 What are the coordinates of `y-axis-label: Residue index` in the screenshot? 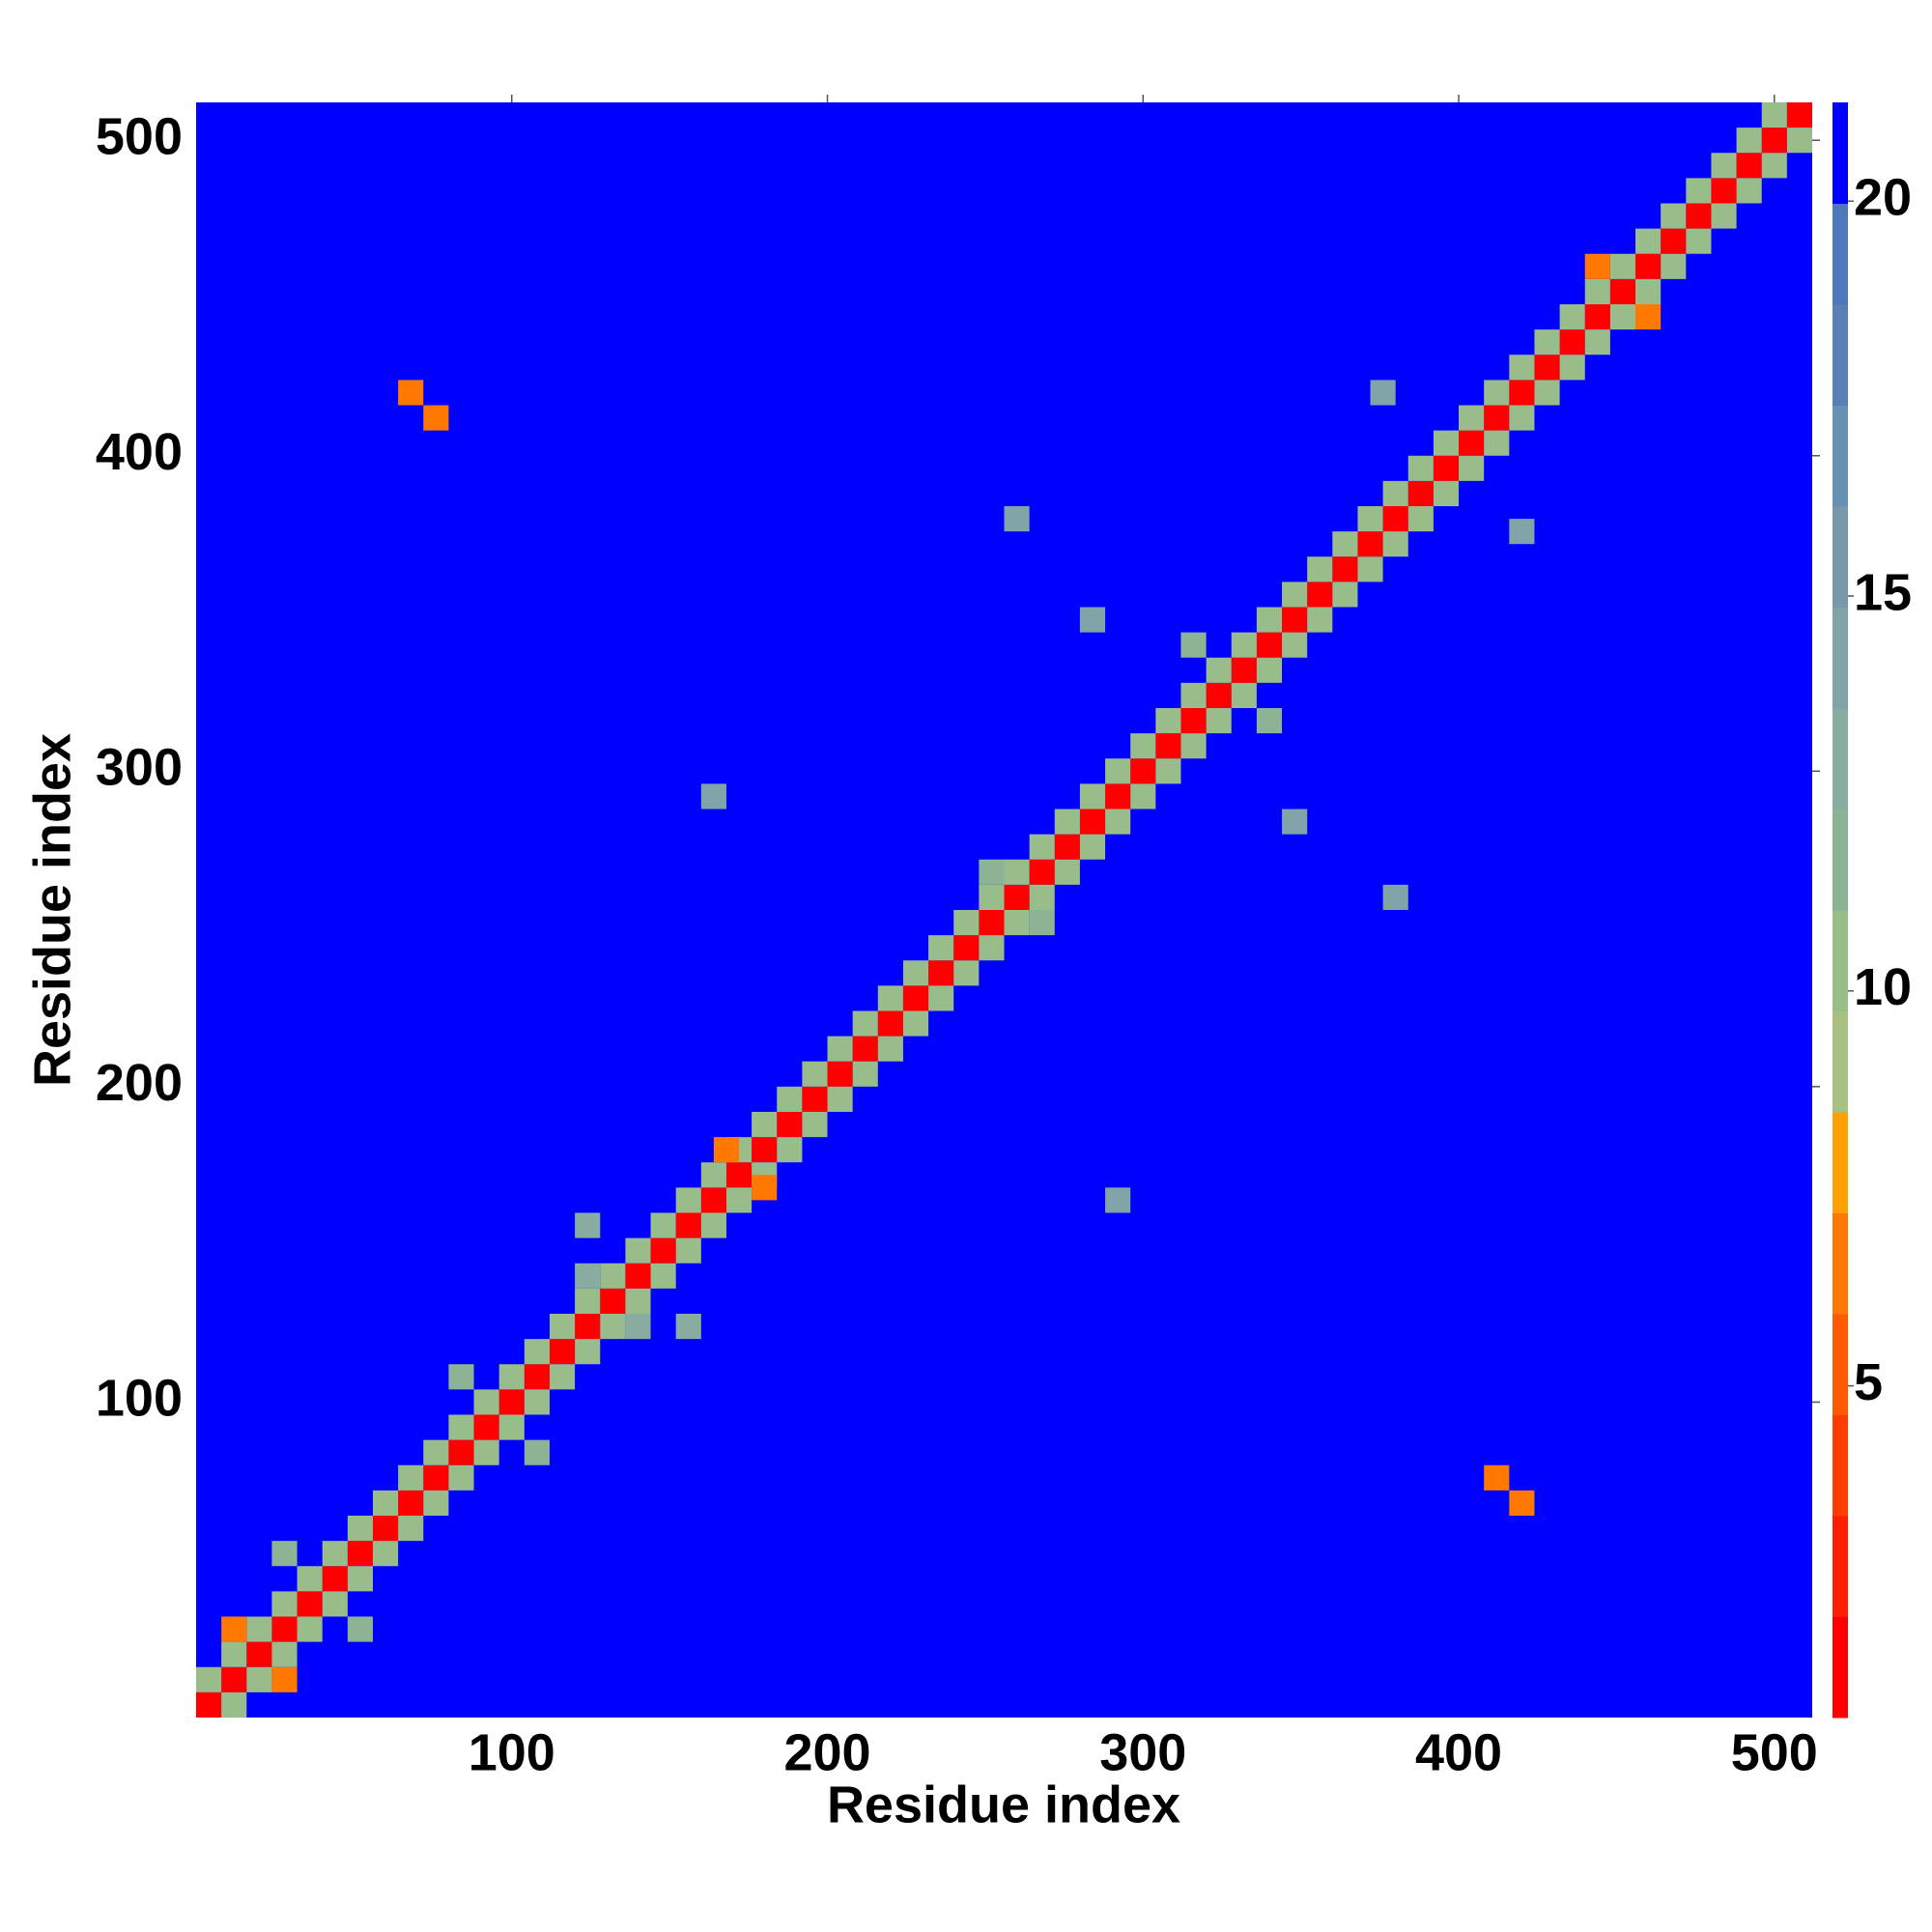 It's located at (52, 910).